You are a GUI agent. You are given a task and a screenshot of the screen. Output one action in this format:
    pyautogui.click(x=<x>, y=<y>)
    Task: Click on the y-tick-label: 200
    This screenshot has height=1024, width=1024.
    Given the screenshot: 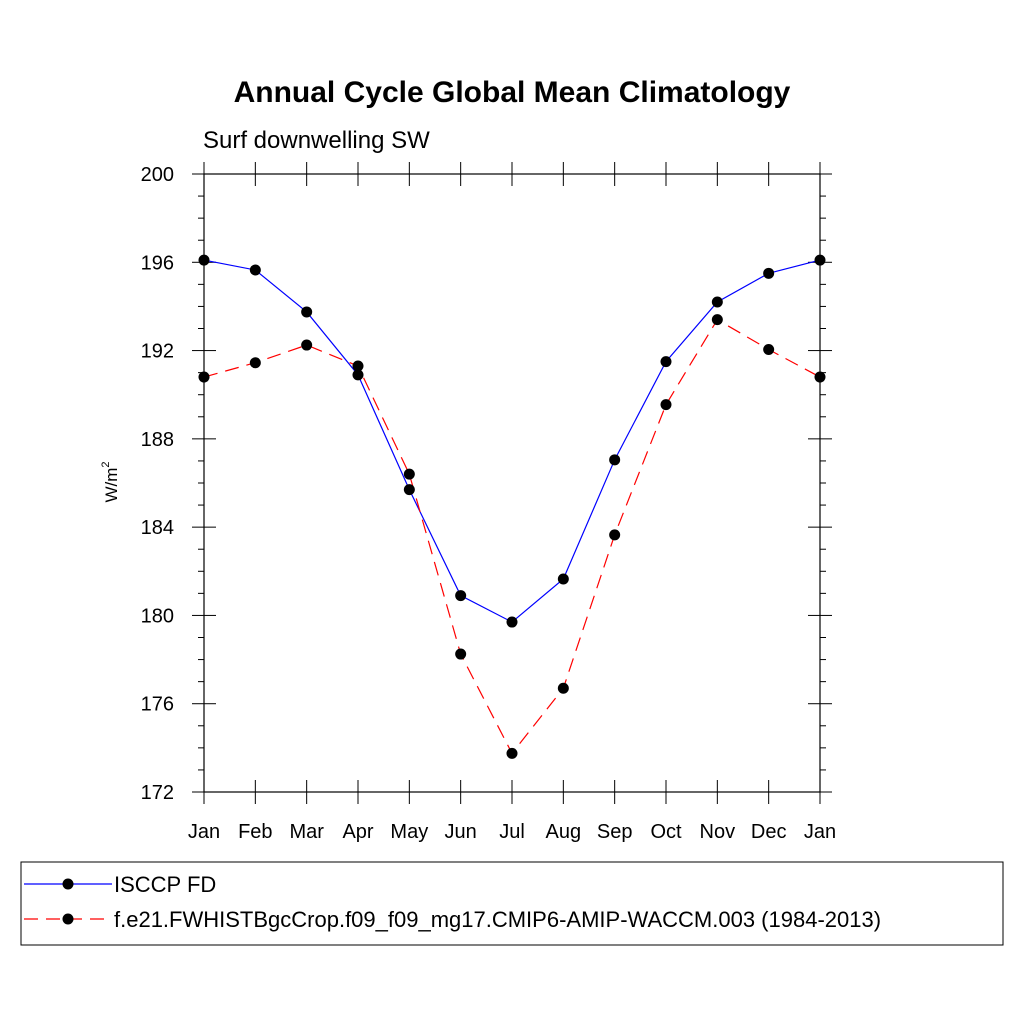 What is the action you would take?
    pyautogui.click(x=157, y=175)
    